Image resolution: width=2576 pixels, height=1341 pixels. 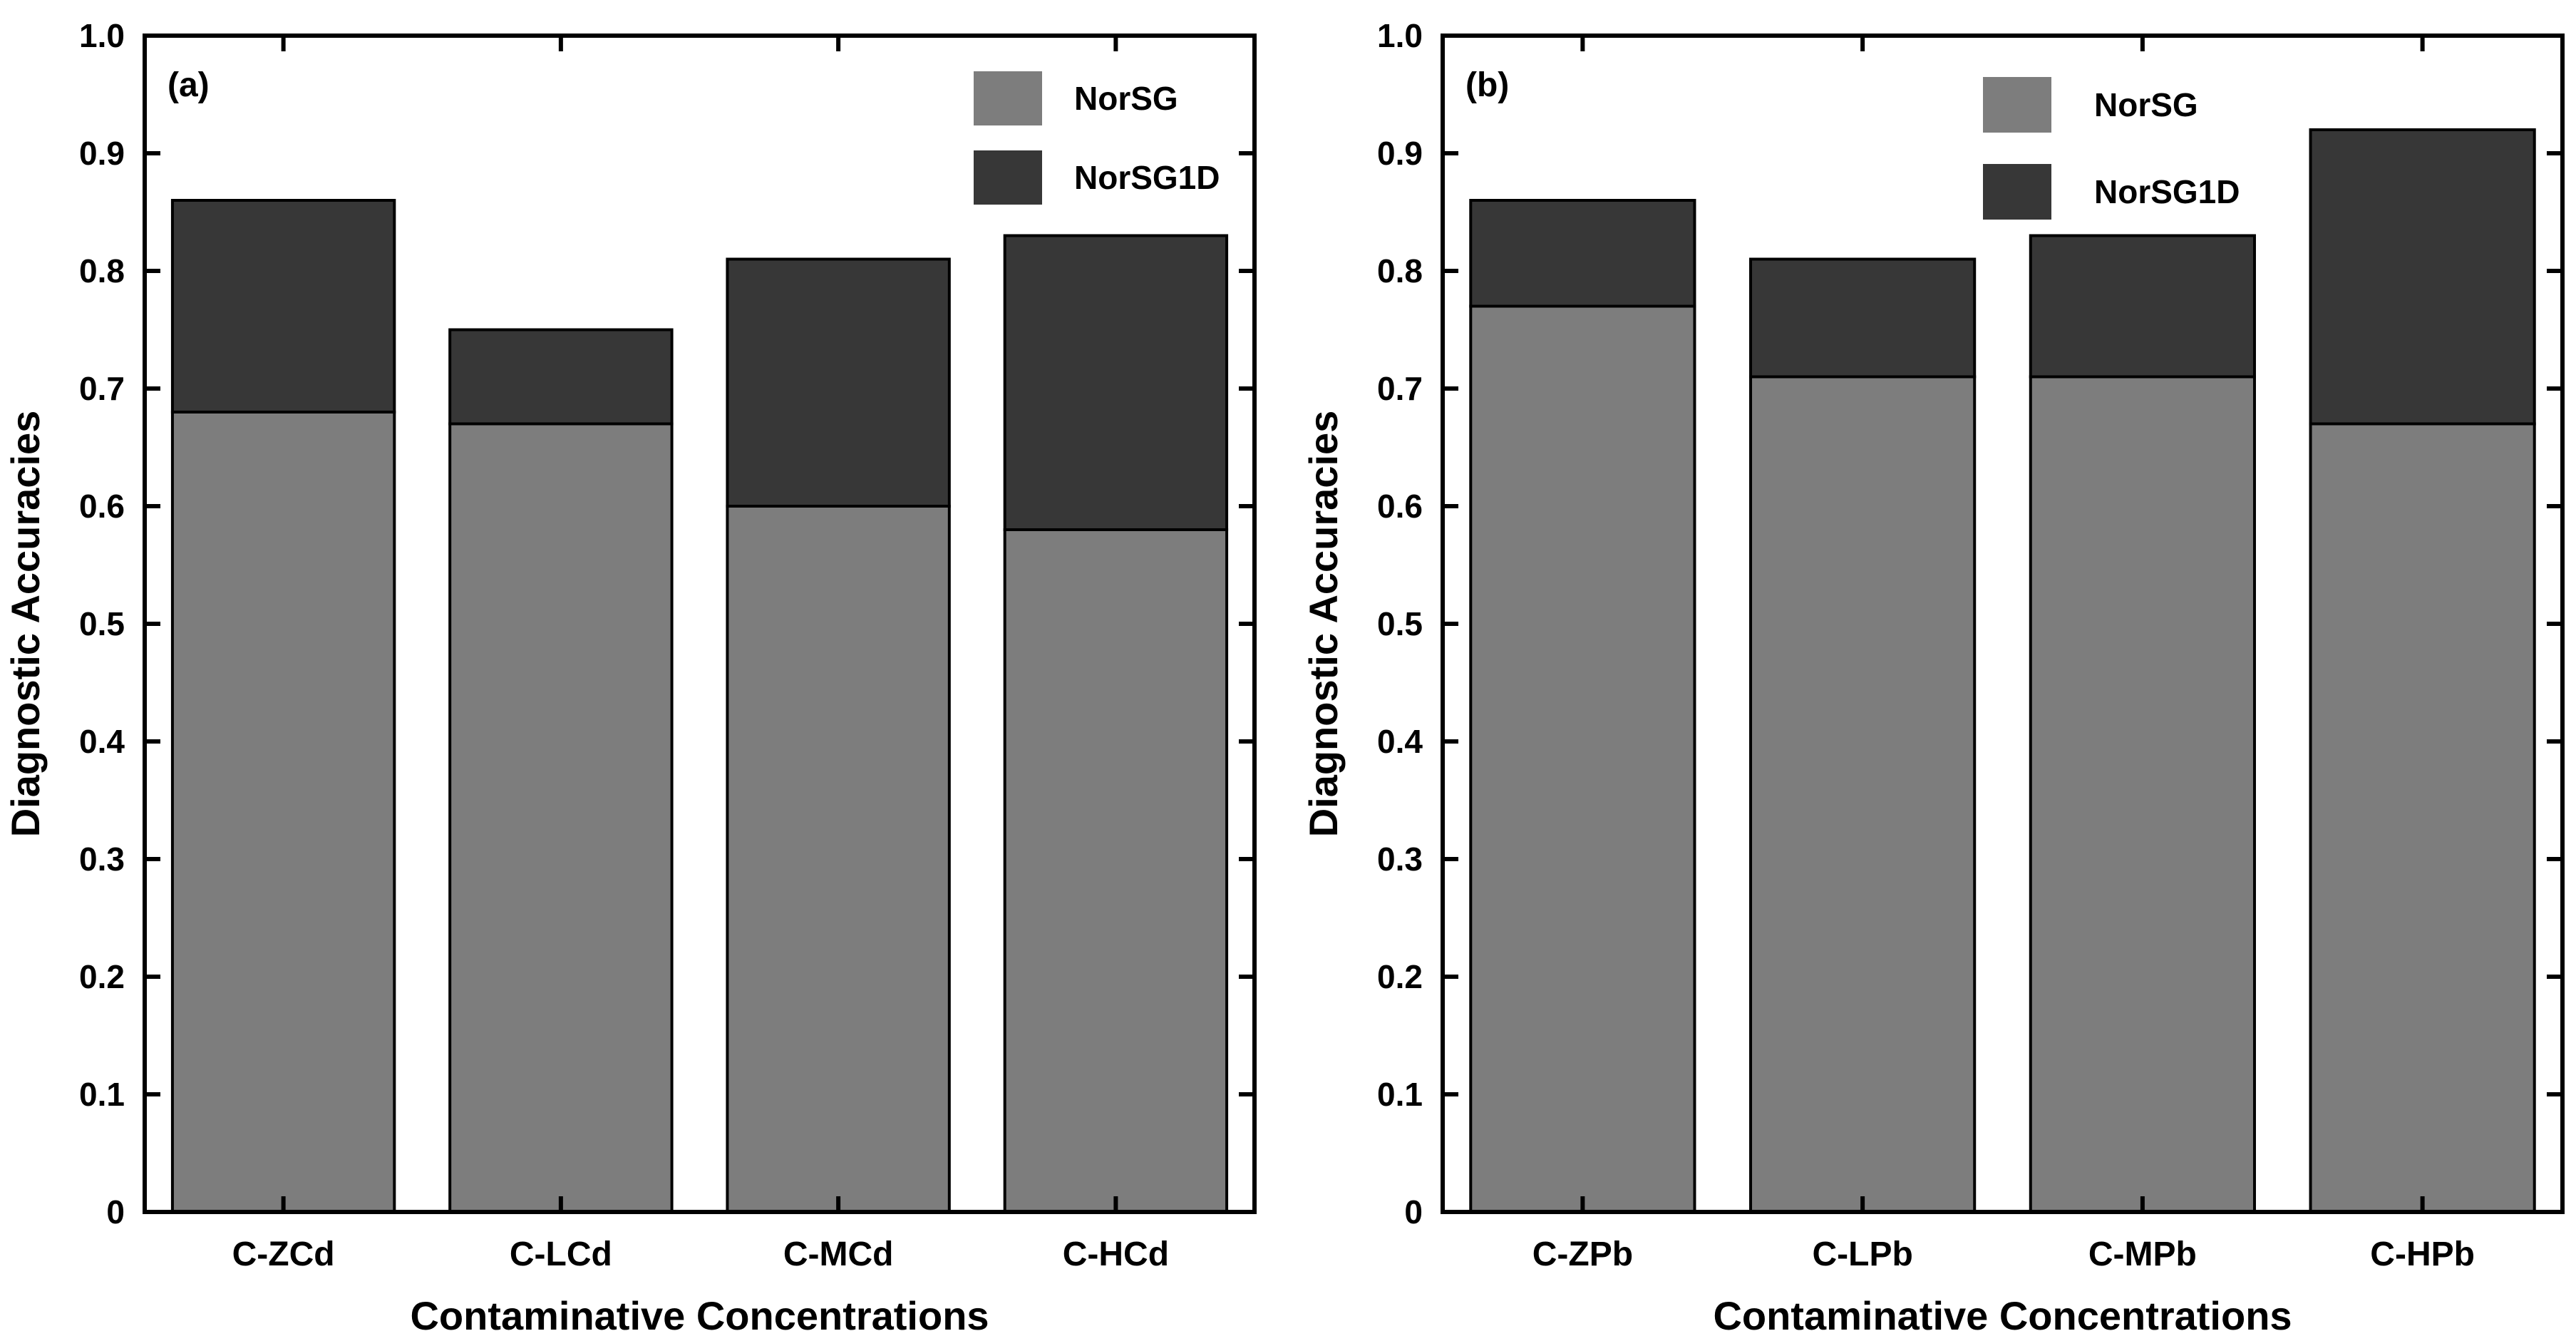 I want to click on category-label: C-HPb, so click(x=2422, y=1254).